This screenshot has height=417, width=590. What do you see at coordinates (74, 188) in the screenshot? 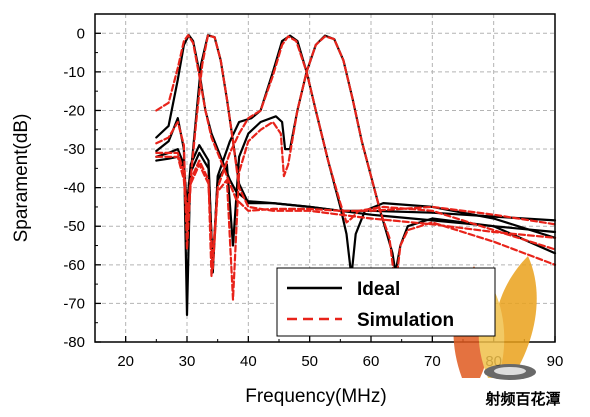
I see `y-tick-label: -40` at bounding box center [74, 188].